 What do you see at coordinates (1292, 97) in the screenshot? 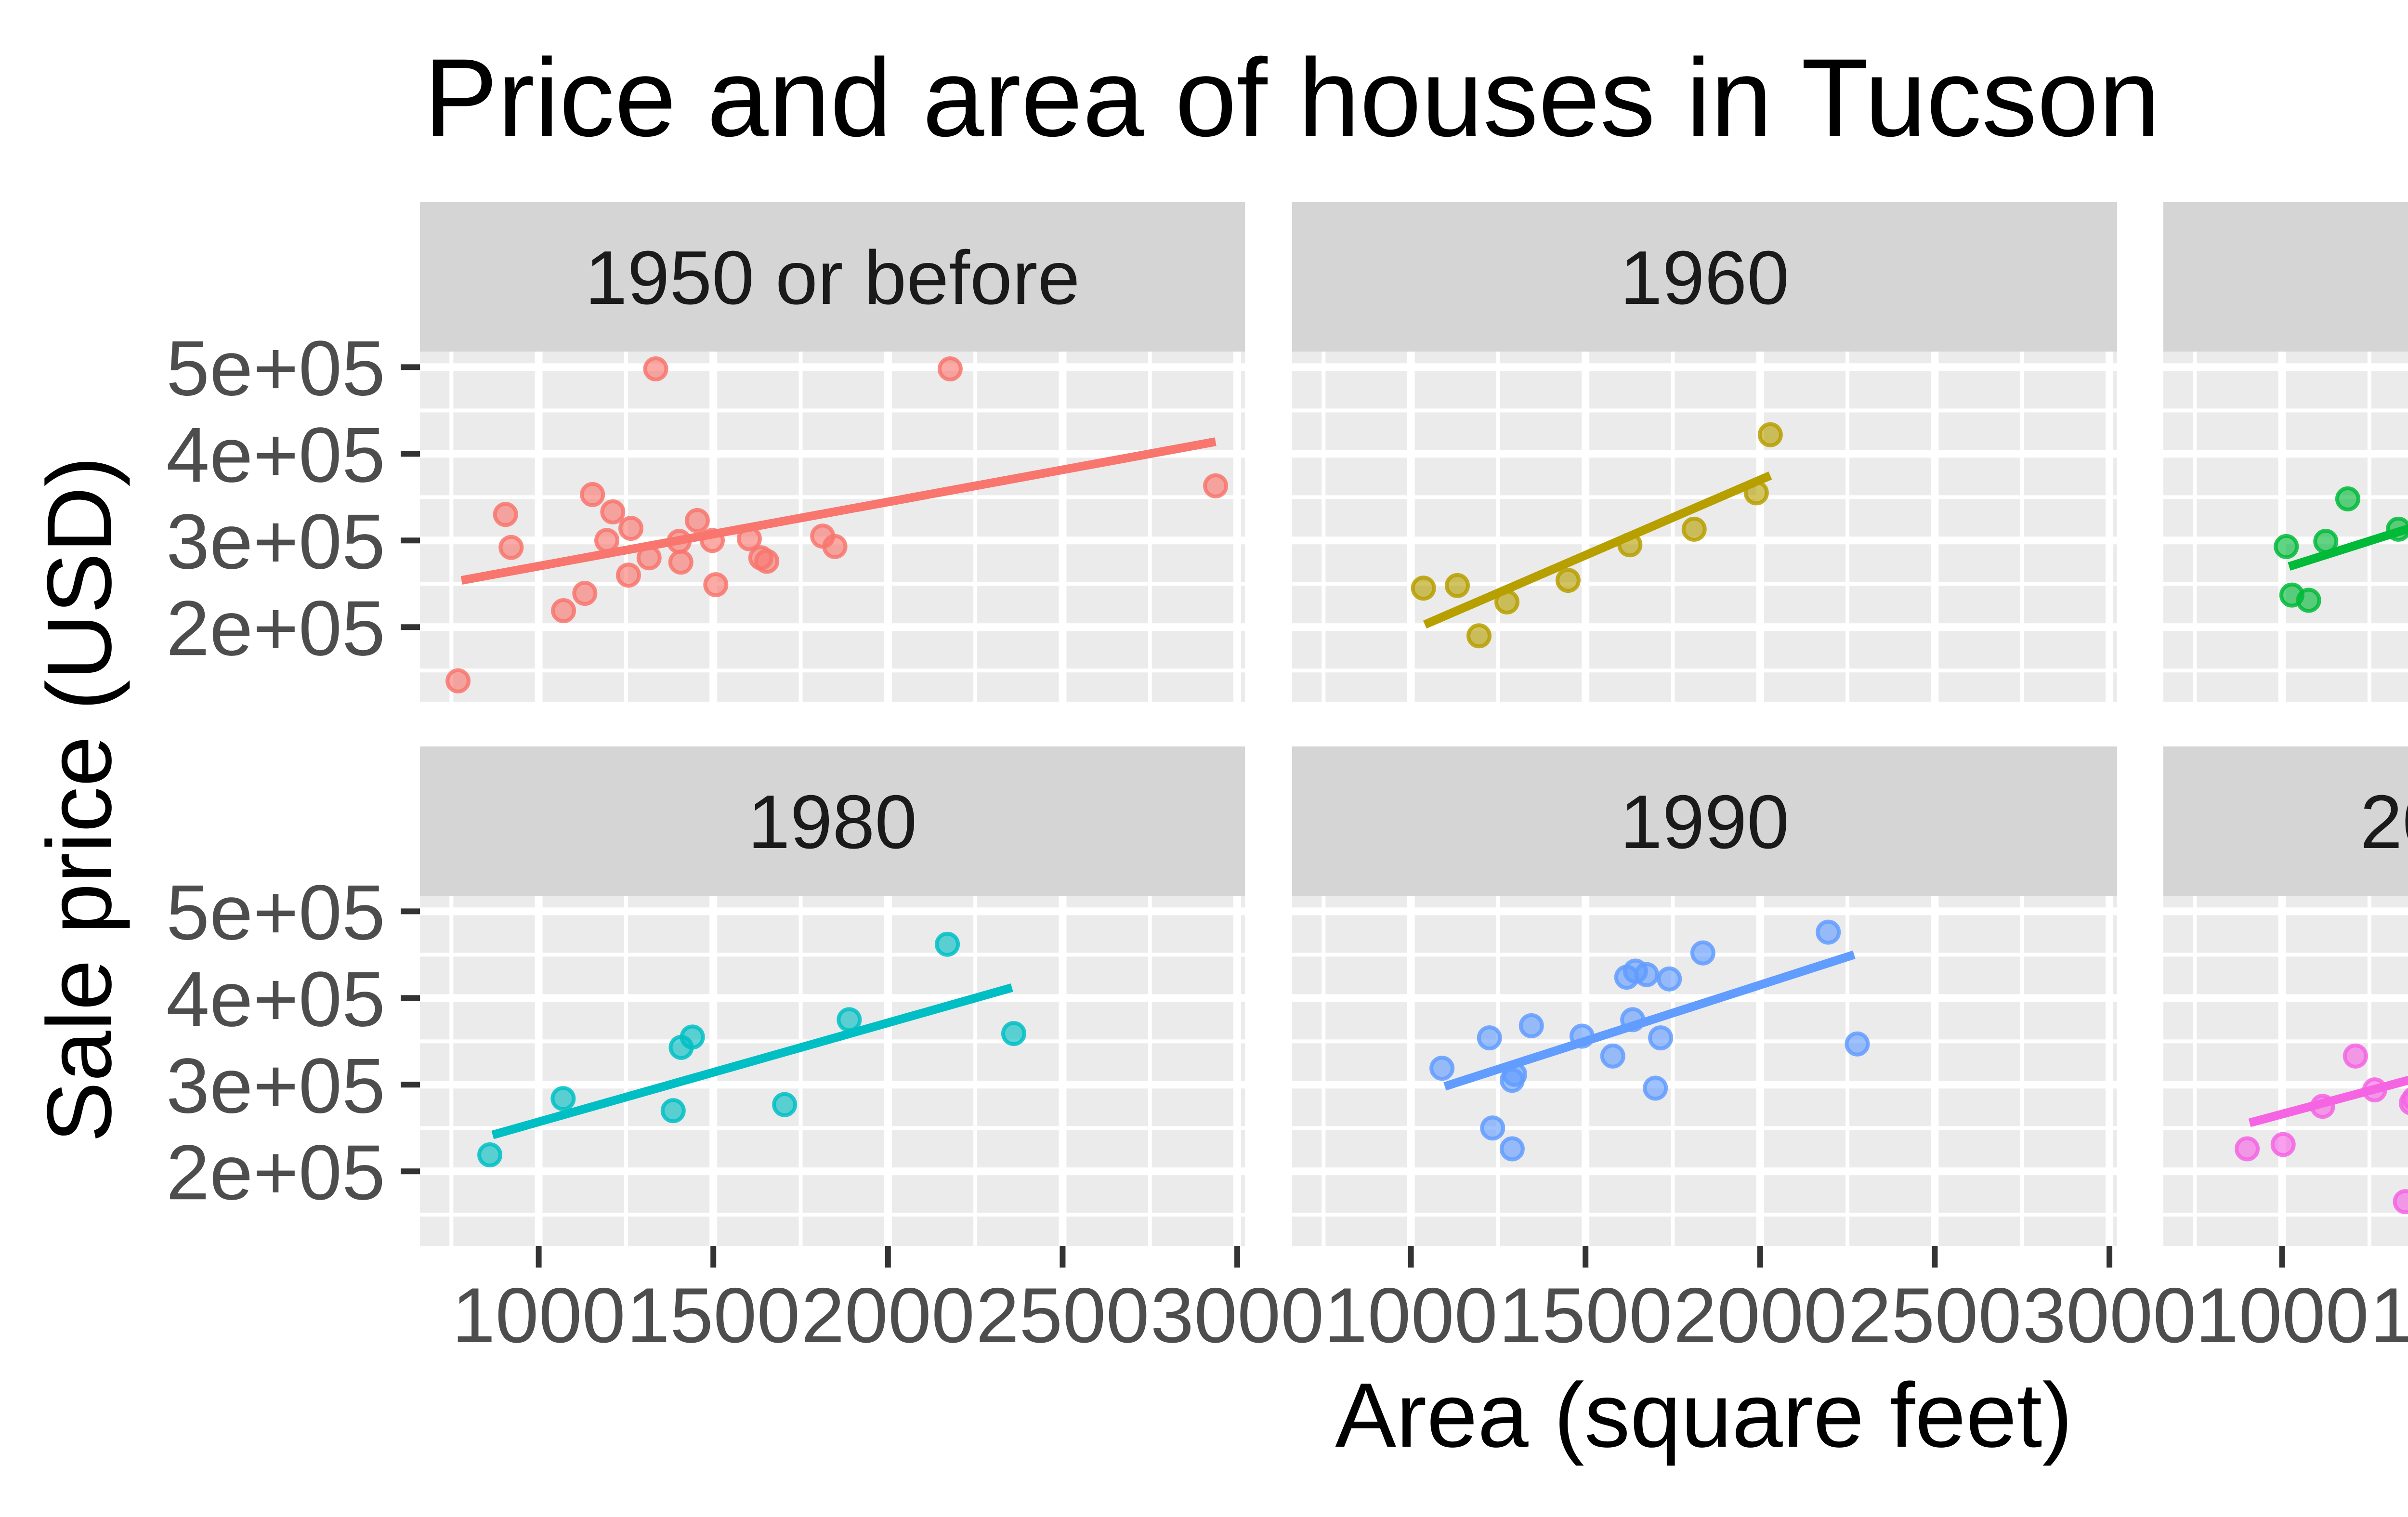
I see `plot-title: Price and area of houses in Tucson` at bounding box center [1292, 97].